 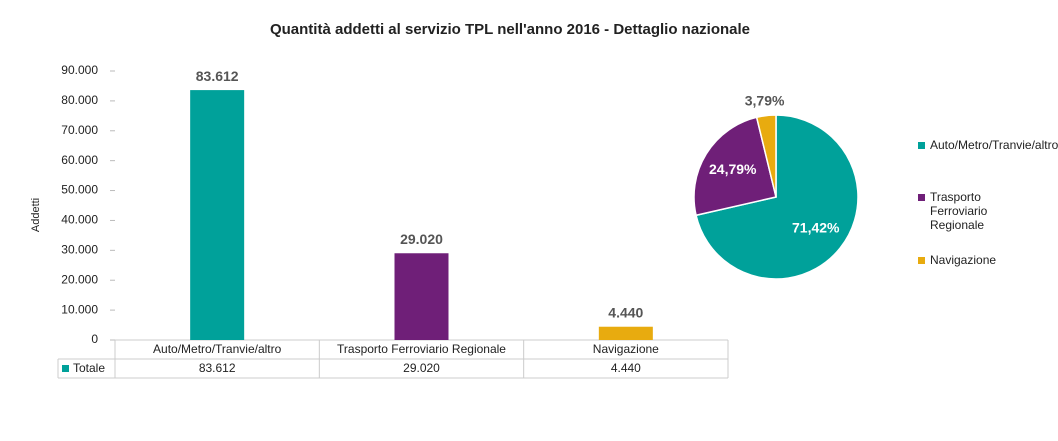 I want to click on x-tick-label: Trasporto Ferroviario Regionale, so click(x=421, y=349).